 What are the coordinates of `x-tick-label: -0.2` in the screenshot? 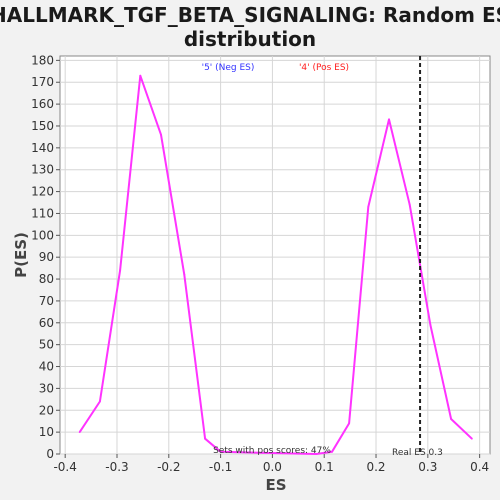 It's located at (168, 467).